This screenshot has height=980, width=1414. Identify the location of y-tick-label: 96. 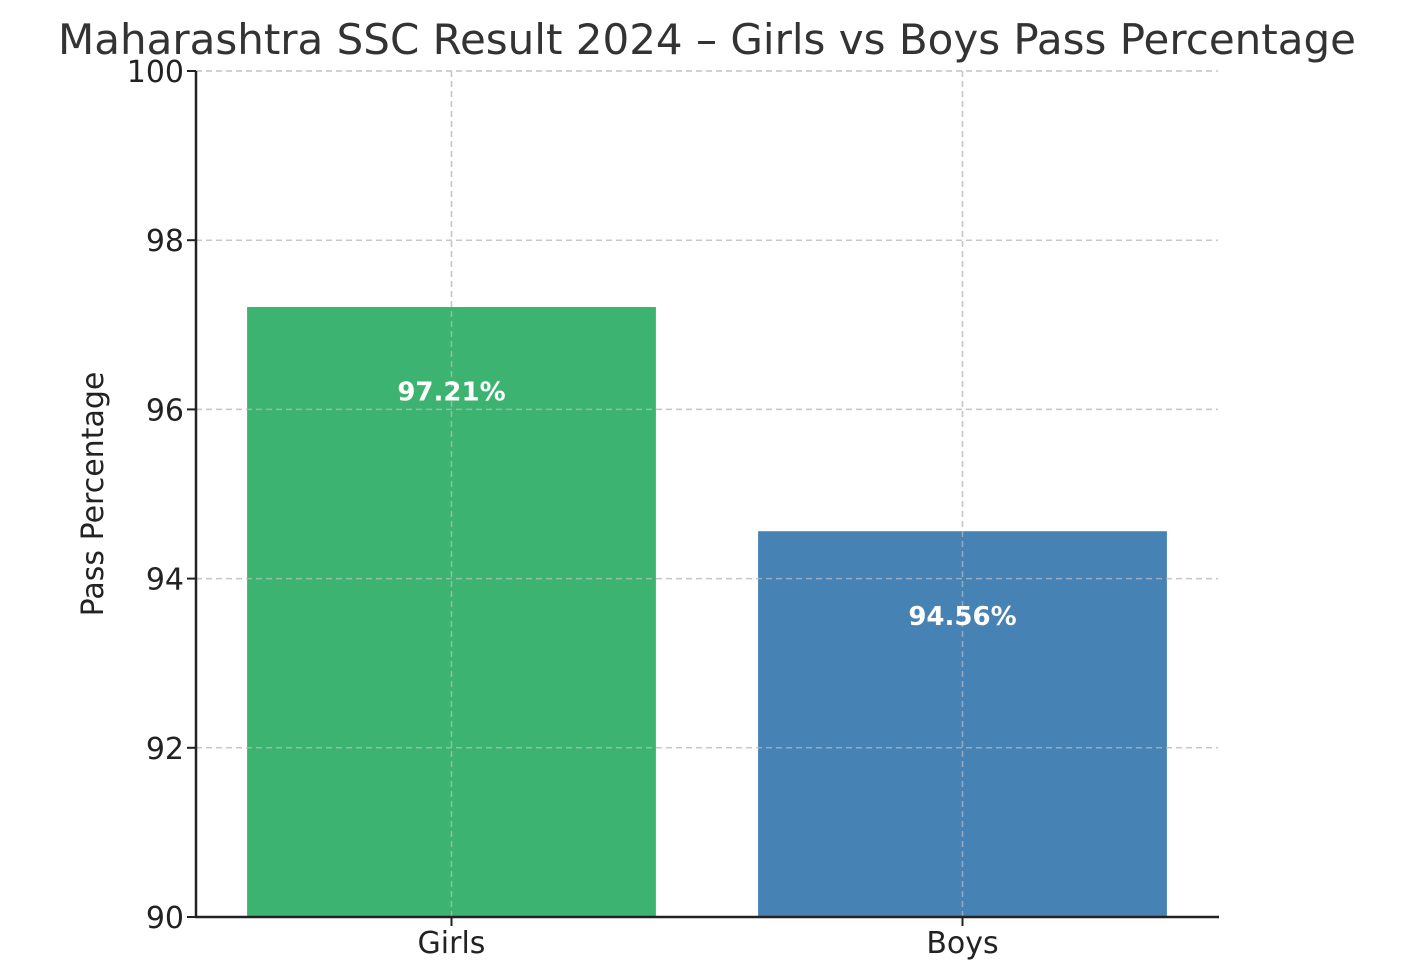
(165, 410).